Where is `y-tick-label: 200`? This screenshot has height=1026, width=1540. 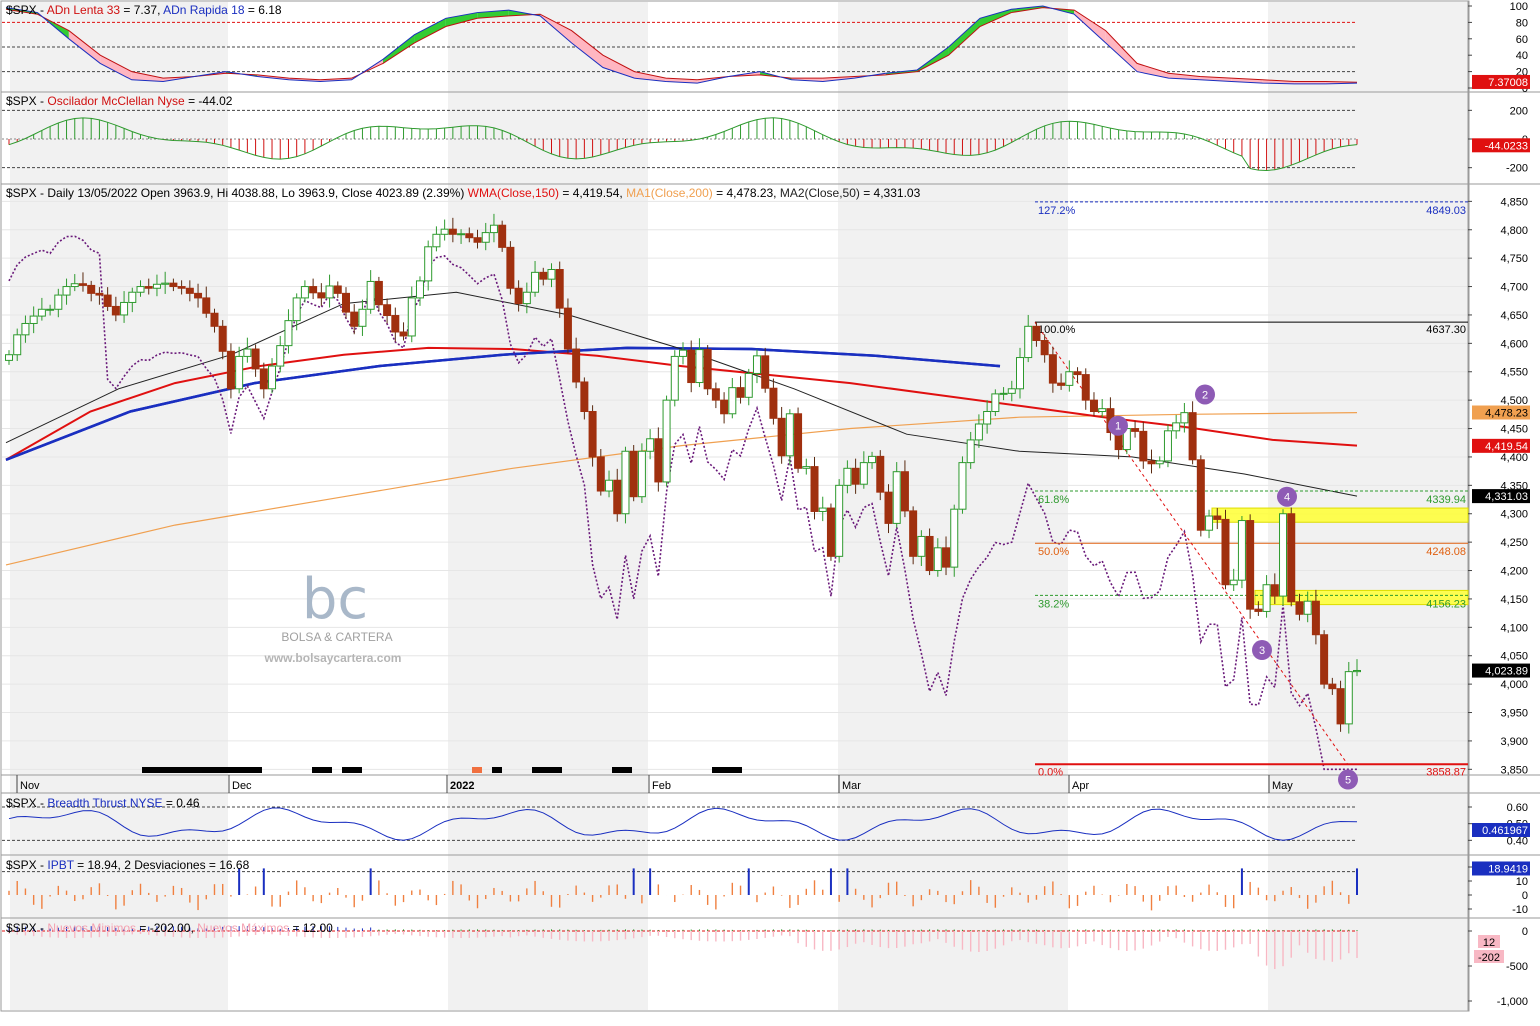
y-tick-label: 200 is located at coordinates (1519, 111).